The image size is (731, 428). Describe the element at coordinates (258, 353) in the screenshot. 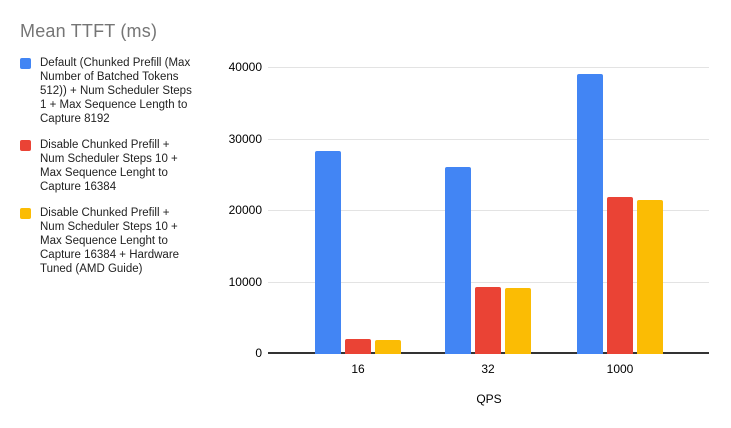

I see `y-tick-label-0: 0` at that location.